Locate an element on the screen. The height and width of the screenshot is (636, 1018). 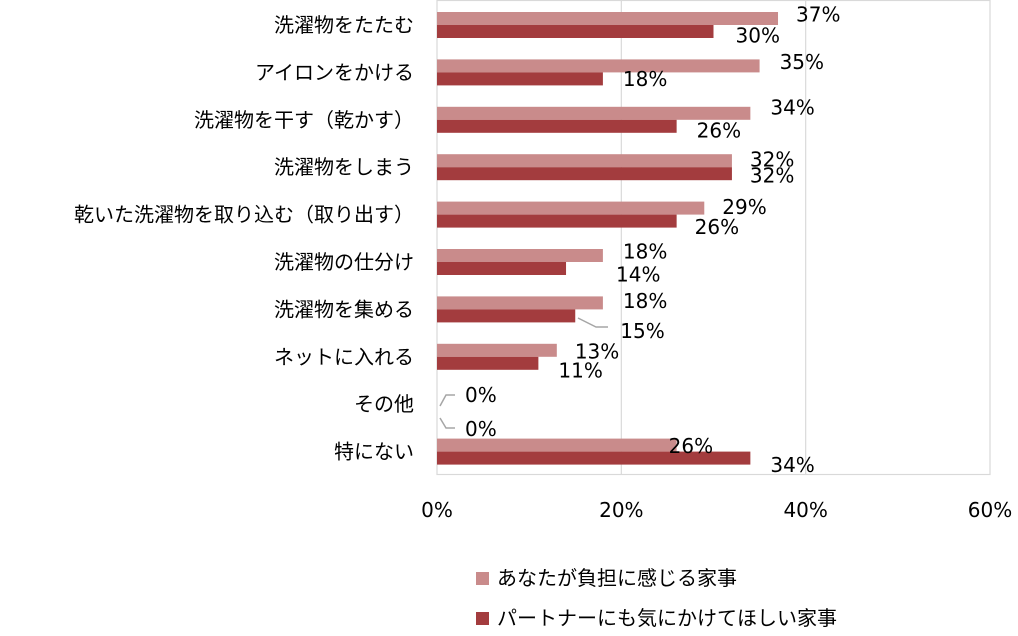
category-label: 特にない is located at coordinates (374, 452).